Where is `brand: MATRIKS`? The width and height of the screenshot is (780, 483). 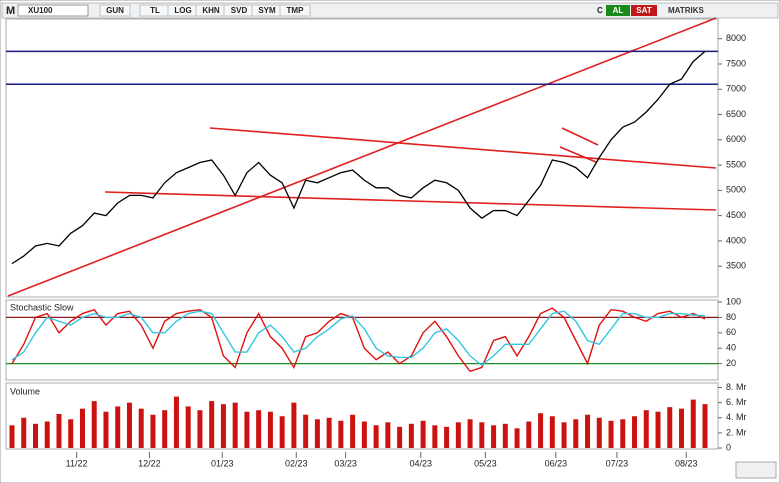 brand: MATRIKS is located at coordinates (686, 10).